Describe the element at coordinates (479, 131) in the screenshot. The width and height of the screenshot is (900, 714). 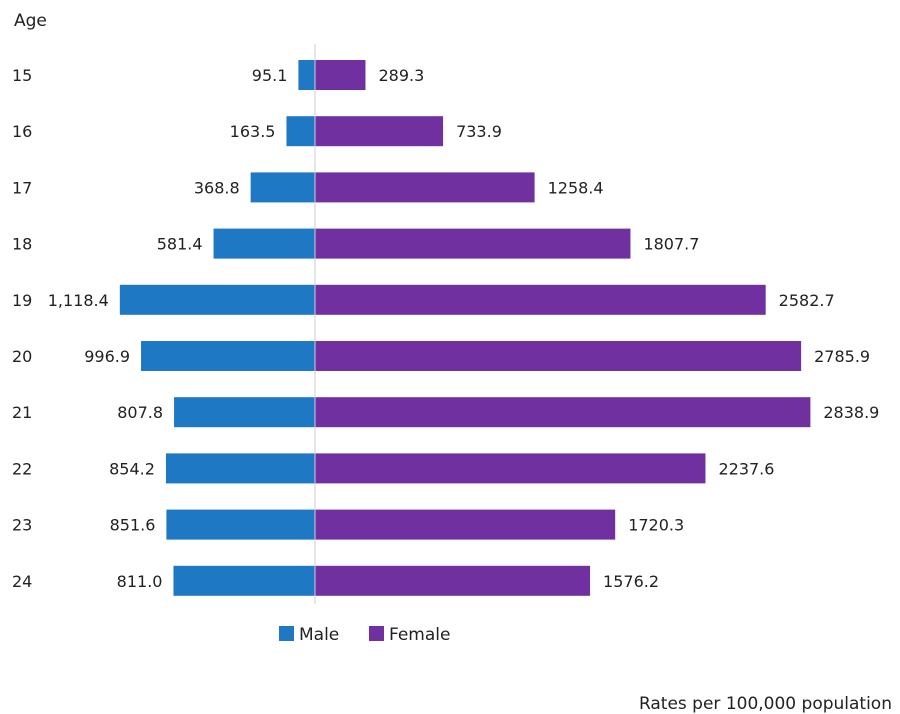
I see `female-value-label-16: 733.9` at that location.